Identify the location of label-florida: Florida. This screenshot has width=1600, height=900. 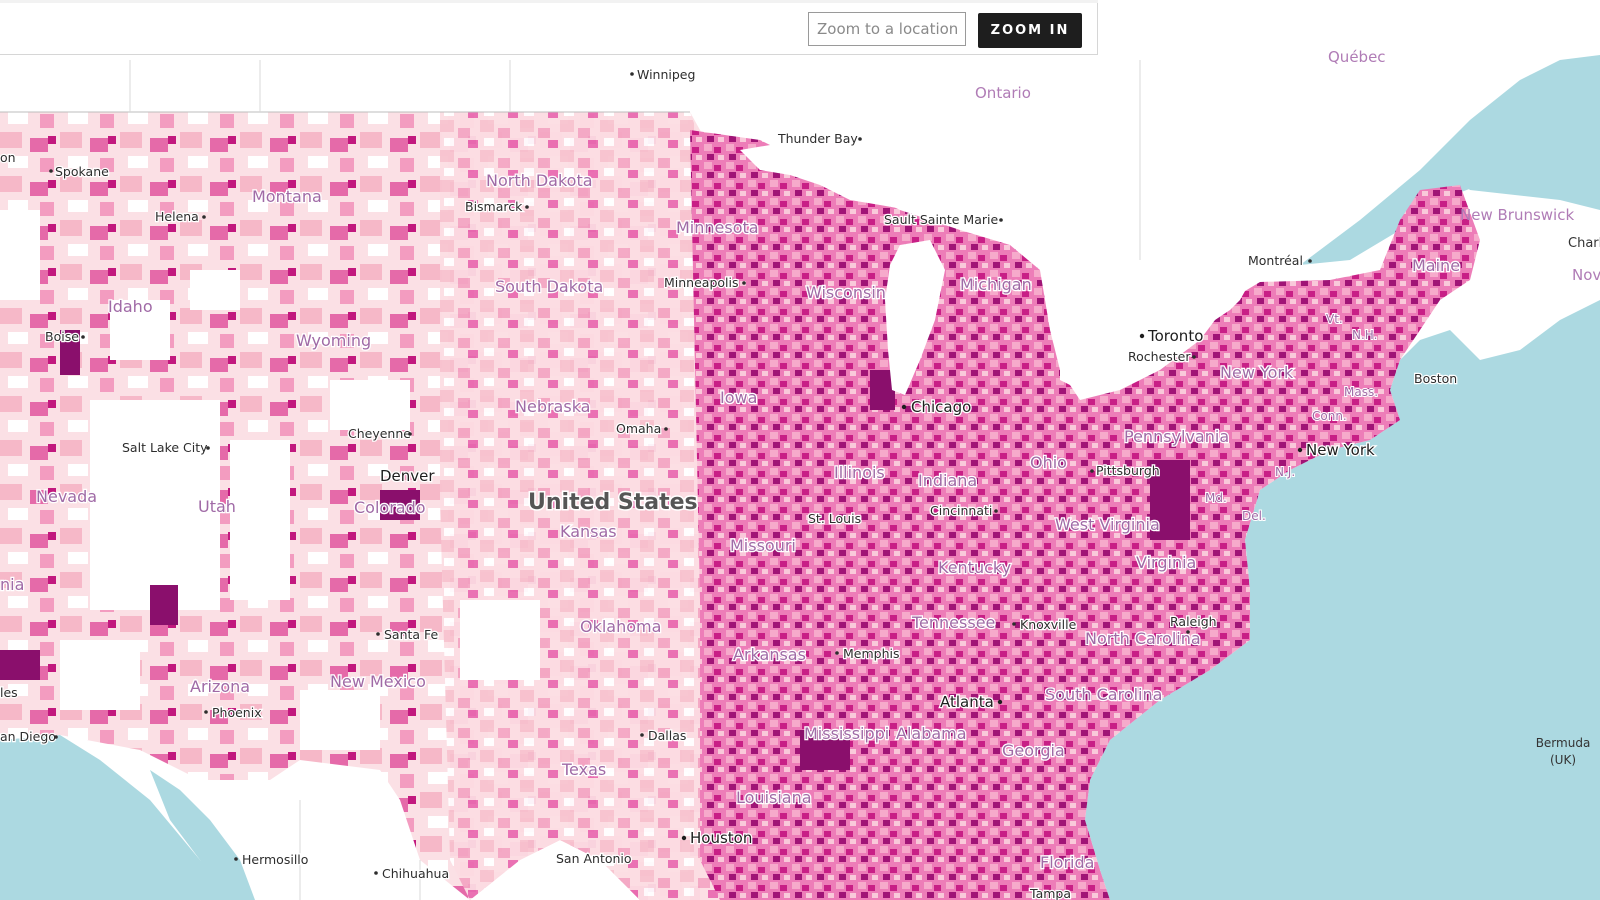
(1067, 862).